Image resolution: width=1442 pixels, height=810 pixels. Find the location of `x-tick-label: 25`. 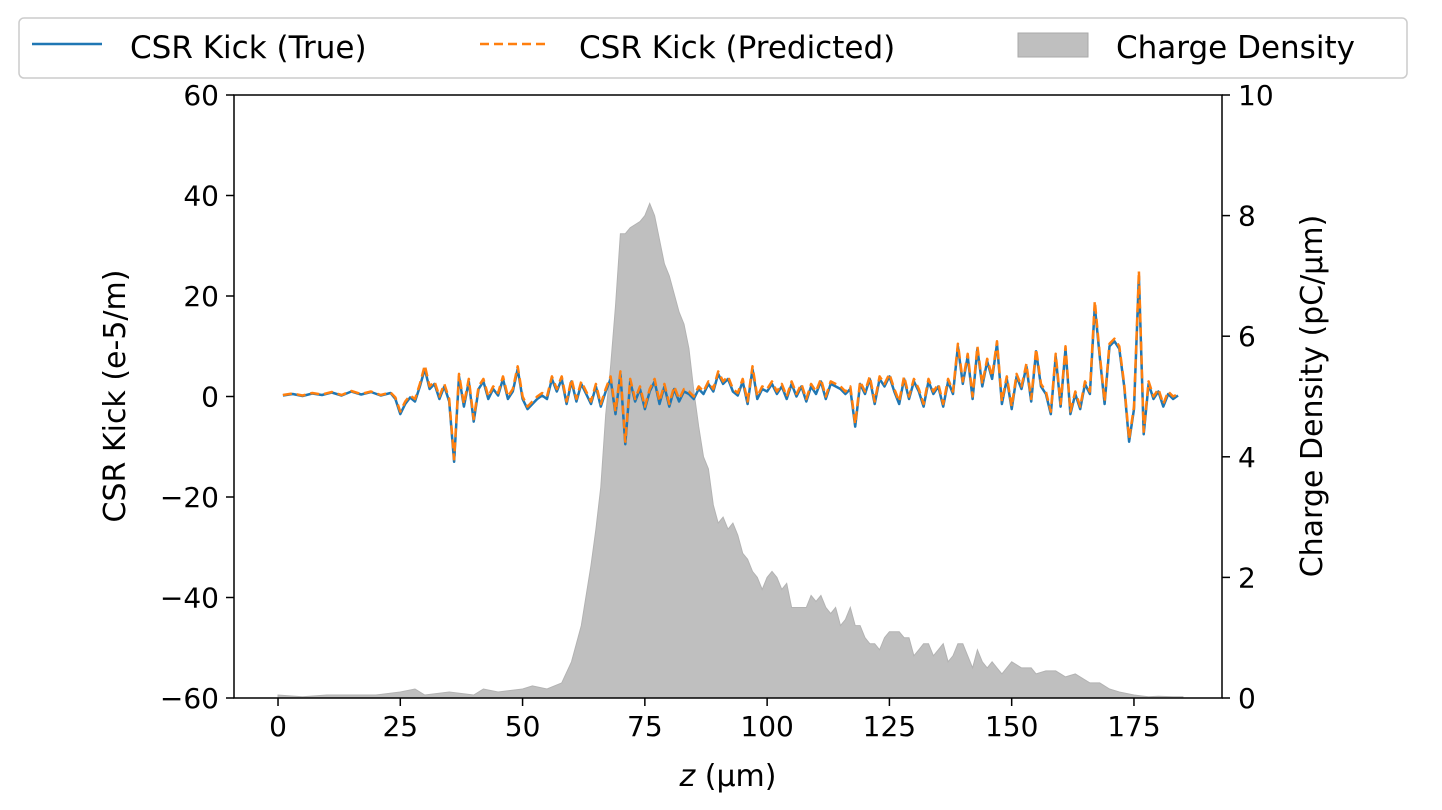

x-tick-label: 25 is located at coordinates (400, 726).